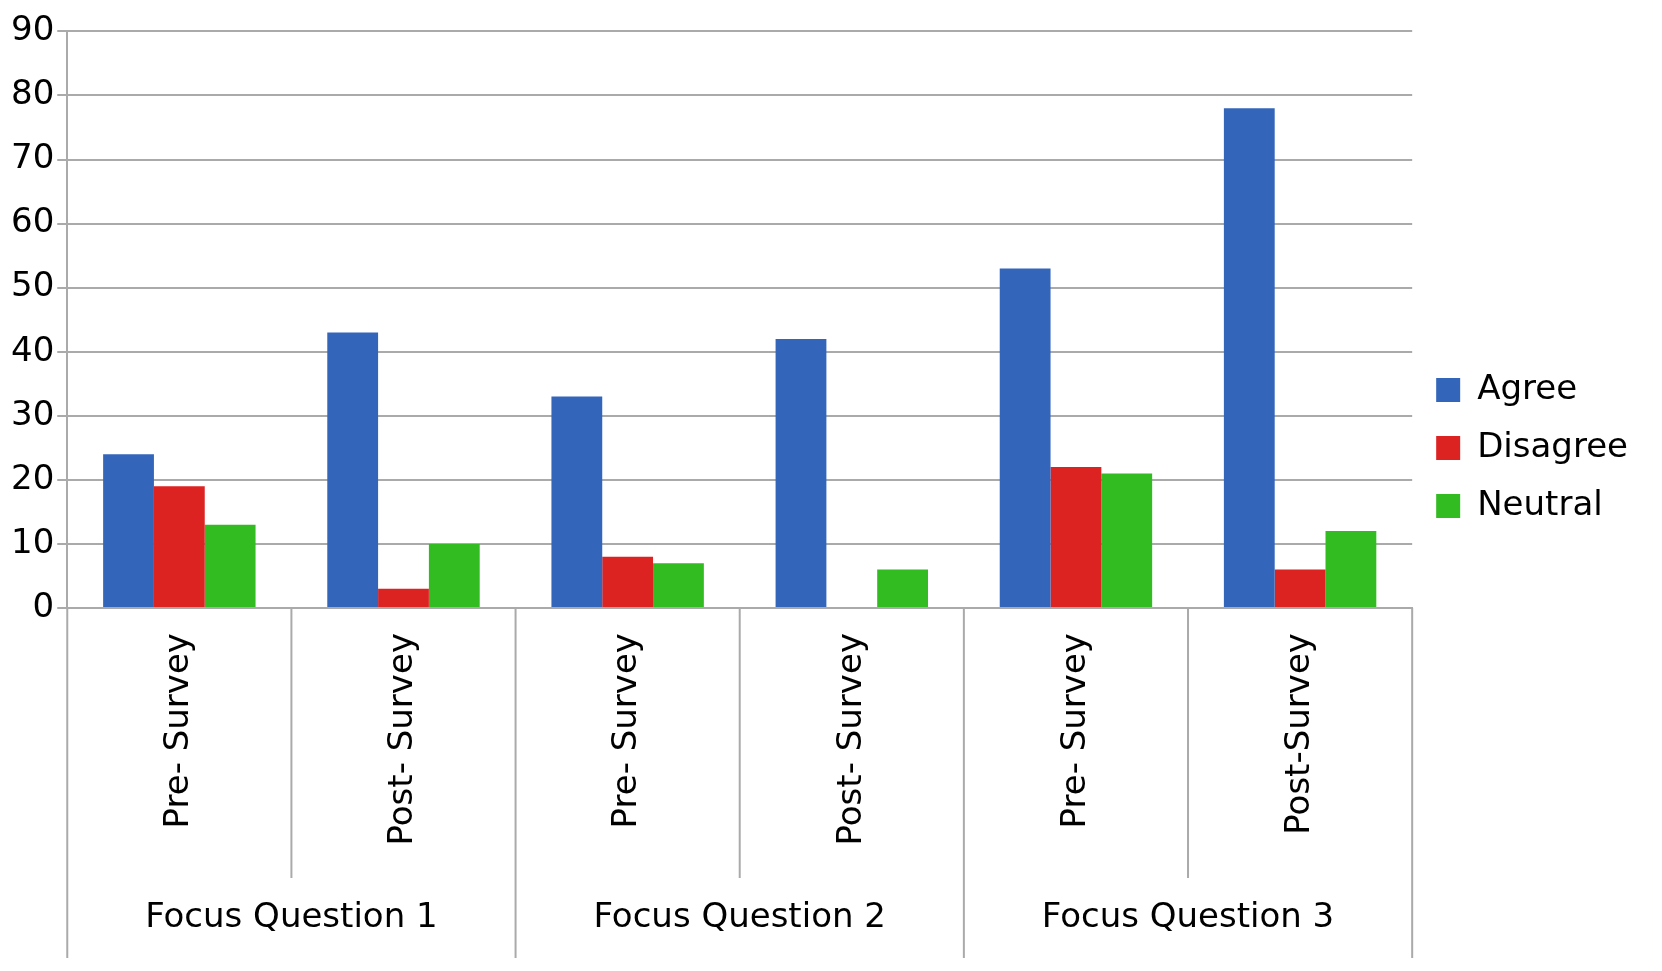  Describe the element at coordinates (33, 476) in the screenshot. I see `y-tick-label: 20` at that location.